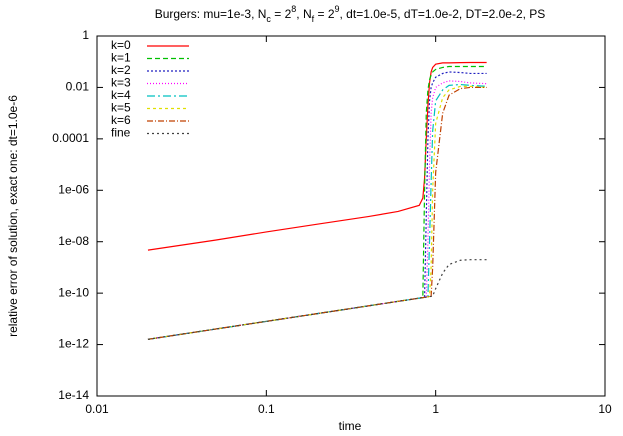 The height and width of the screenshot is (436, 623). What do you see at coordinates (435, 409) in the screenshot?
I see `x-tick-label: 1` at bounding box center [435, 409].